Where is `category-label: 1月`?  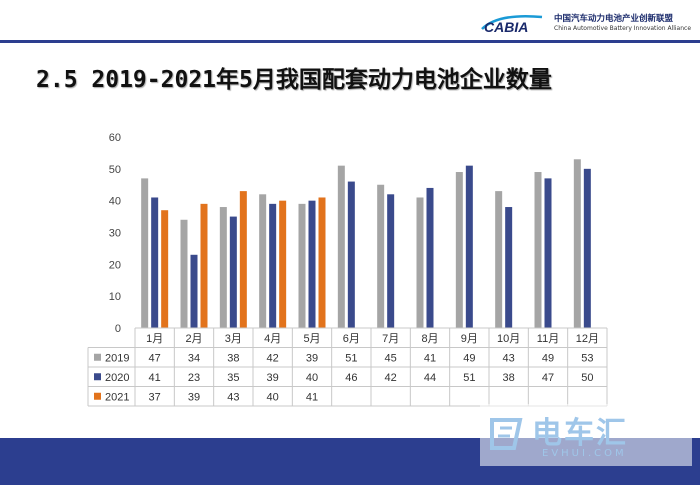 category-label: 1月 is located at coordinates (154, 339).